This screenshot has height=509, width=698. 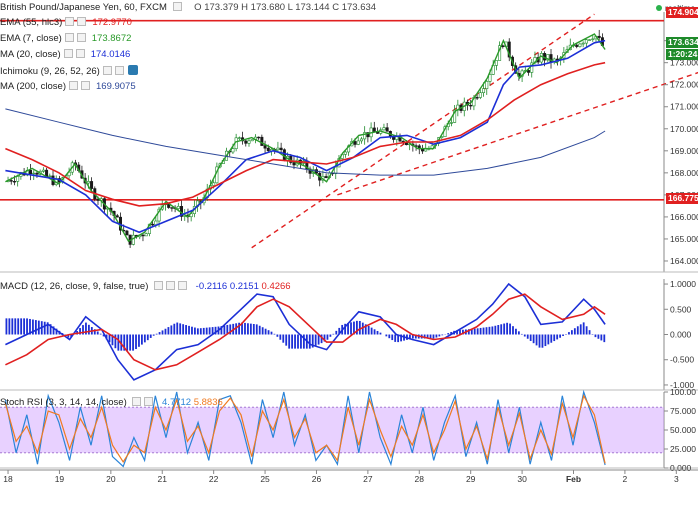 What do you see at coordinates (683, 392) in the screenshot?
I see `y-tick-label: 100.00` at bounding box center [683, 392].